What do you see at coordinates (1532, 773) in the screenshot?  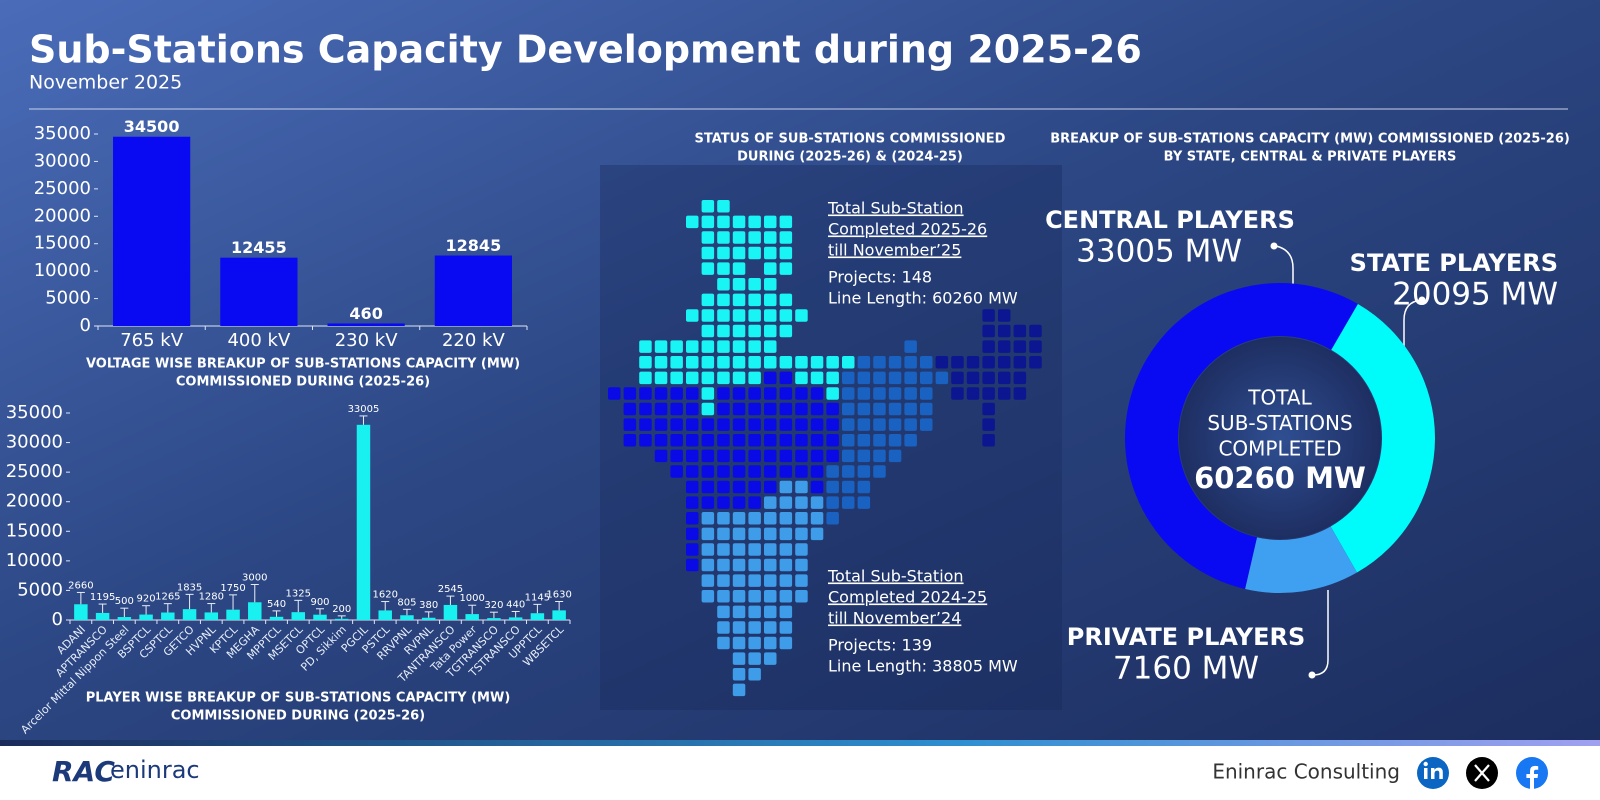 I see `facebook-icon` at bounding box center [1532, 773].